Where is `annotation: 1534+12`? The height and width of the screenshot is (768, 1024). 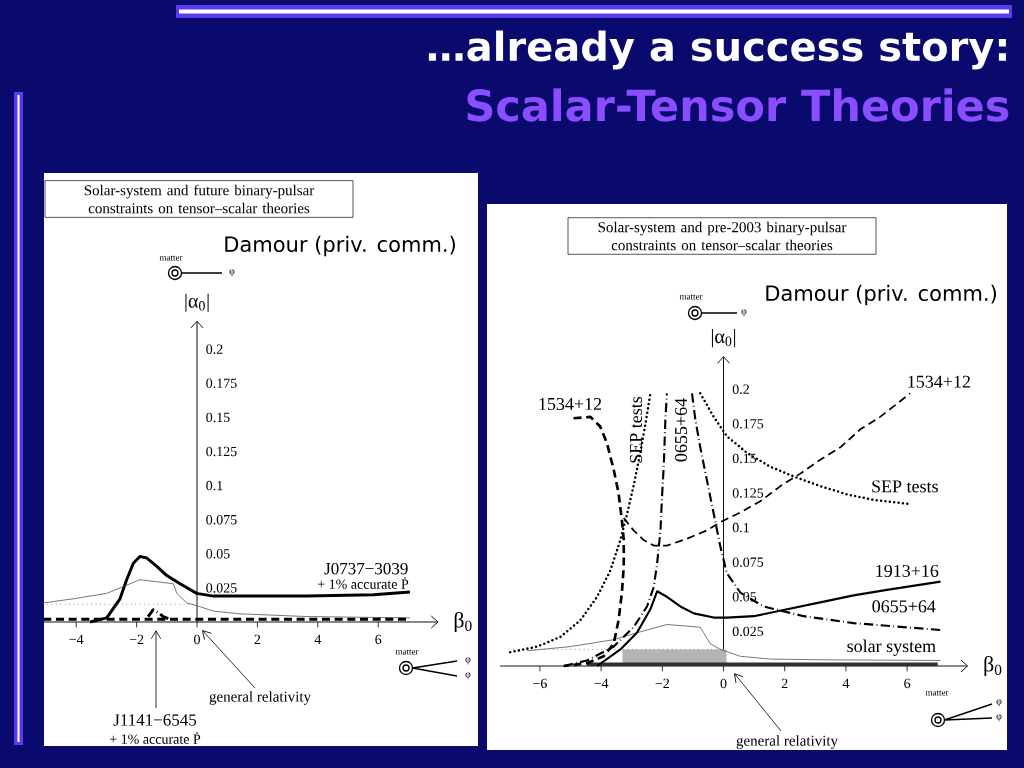 annotation: 1534+12 is located at coordinates (570, 404).